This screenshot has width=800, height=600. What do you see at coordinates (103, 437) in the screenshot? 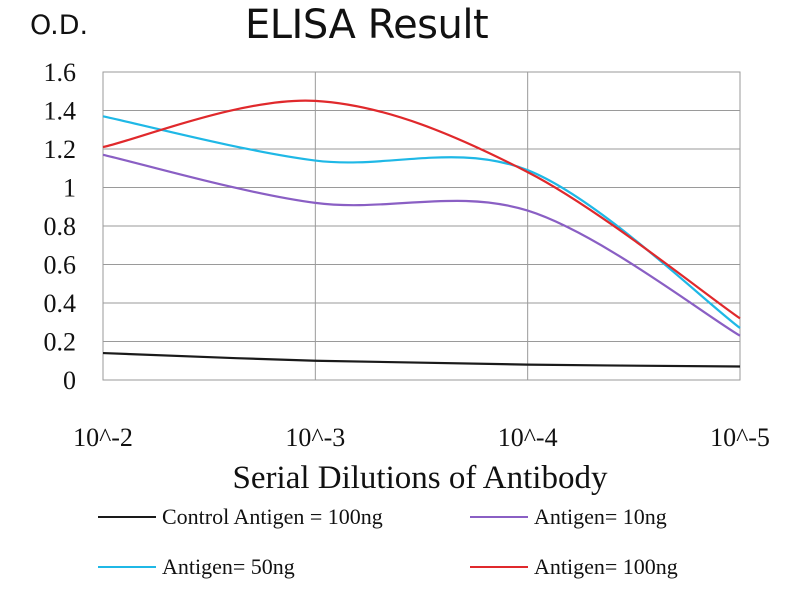
I see `x-tick-label: 10^-2` at bounding box center [103, 437].